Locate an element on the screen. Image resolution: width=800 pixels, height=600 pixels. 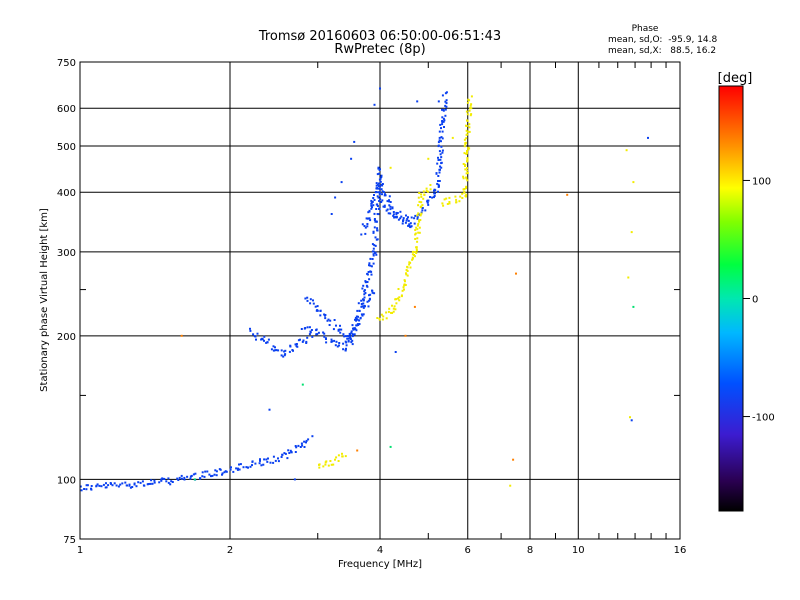
colorbar-ticks: 100 0 -100 is located at coordinates (759, 300).